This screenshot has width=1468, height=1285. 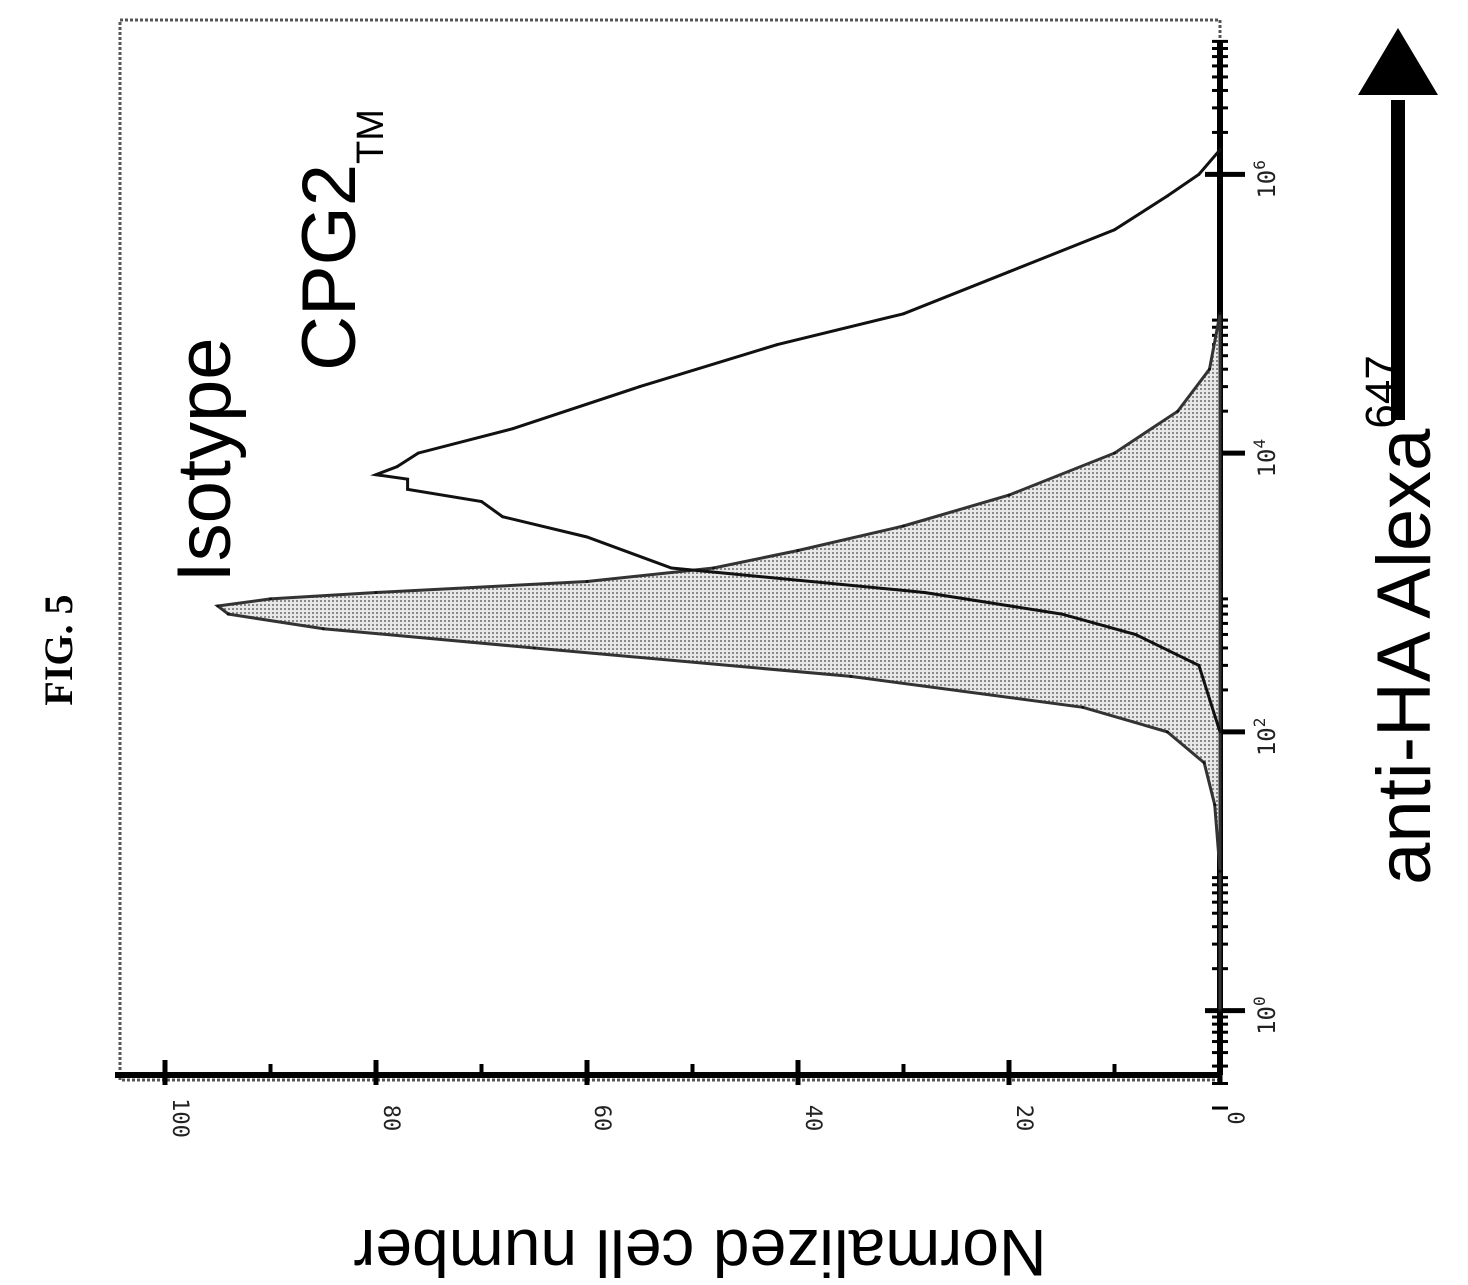 I want to click on svg-text: CPG2TM, so click(x=339, y=240).